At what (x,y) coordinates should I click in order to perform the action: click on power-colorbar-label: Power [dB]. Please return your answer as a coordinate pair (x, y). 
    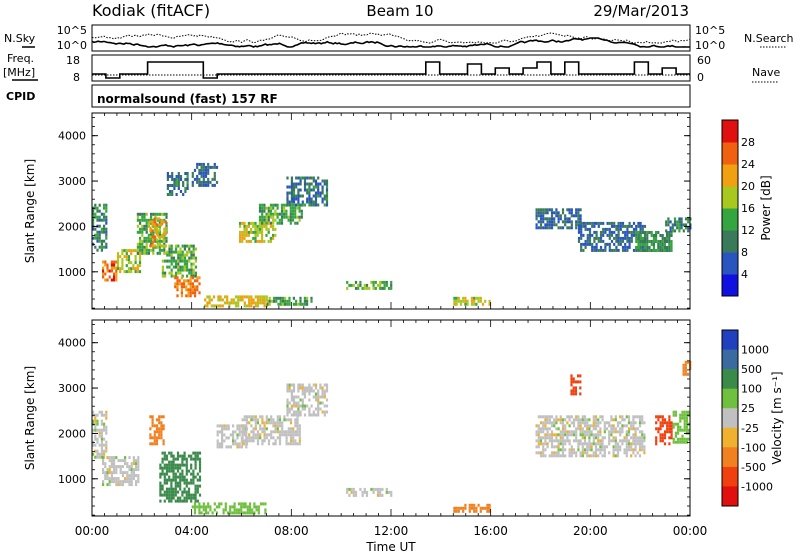
    Looking at the image, I should click on (766, 207).